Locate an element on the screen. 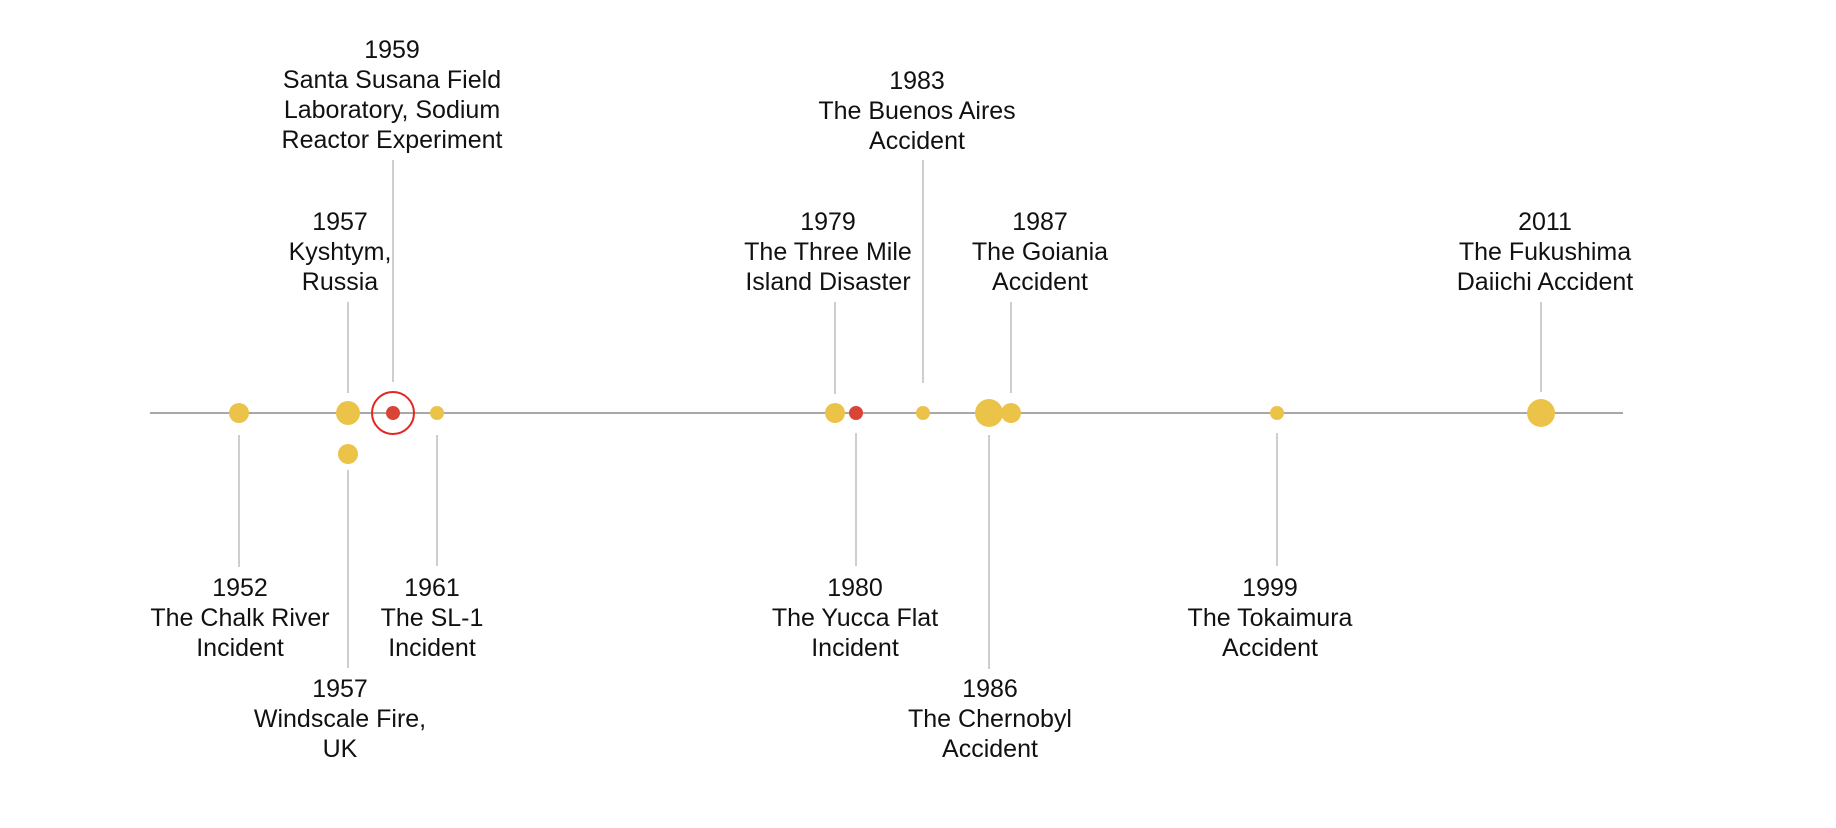 This screenshot has width=1836, height=828. event-title-line: Island Disaster is located at coordinates (827, 282).